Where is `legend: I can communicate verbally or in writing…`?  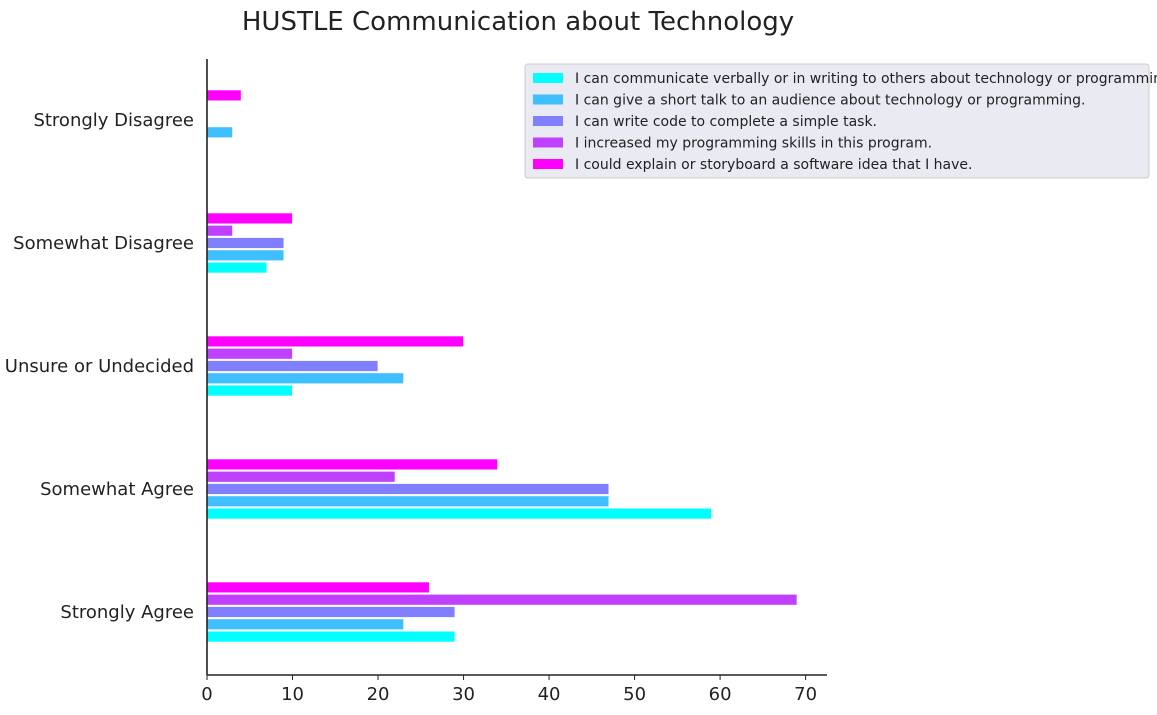 legend: I can communicate verbally or in writing… is located at coordinates (840, 121).